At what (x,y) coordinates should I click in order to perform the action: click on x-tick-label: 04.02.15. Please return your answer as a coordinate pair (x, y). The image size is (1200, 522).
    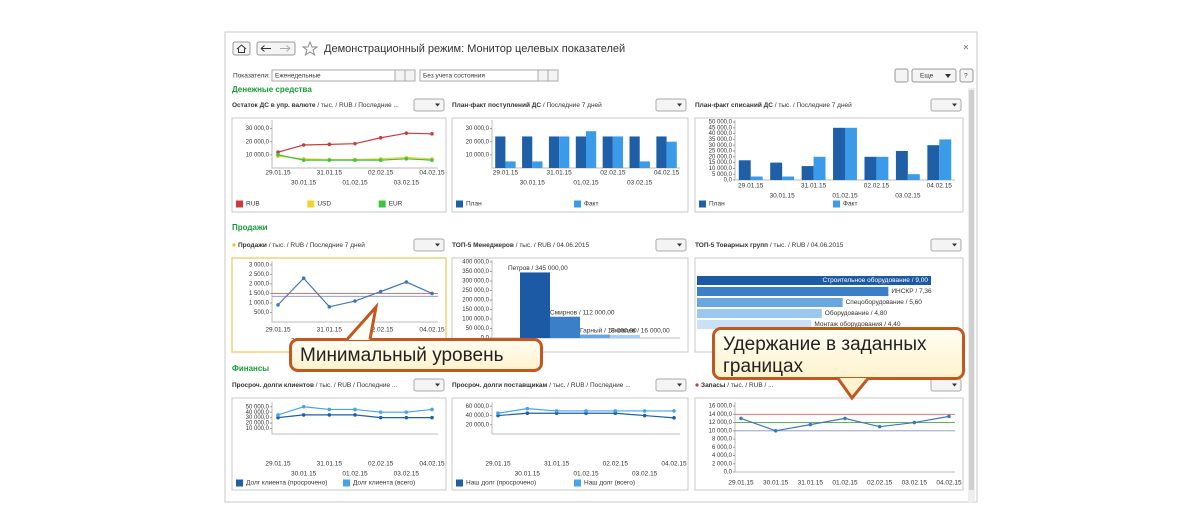
    Looking at the image, I should click on (432, 173).